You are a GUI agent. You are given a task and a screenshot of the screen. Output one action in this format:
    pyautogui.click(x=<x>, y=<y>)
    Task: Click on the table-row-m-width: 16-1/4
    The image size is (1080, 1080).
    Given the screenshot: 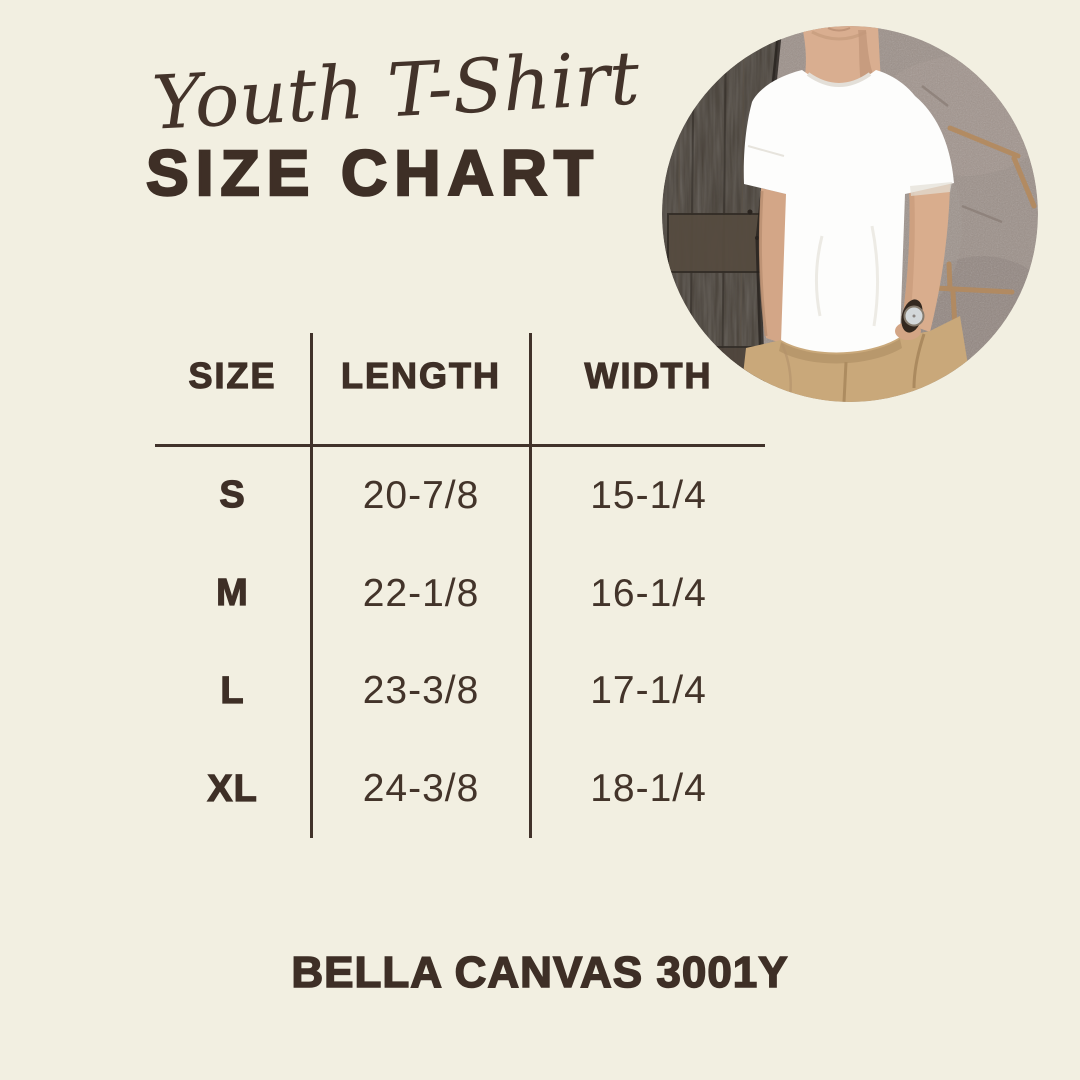 What is the action you would take?
    pyautogui.click(x=648, y=593)
    